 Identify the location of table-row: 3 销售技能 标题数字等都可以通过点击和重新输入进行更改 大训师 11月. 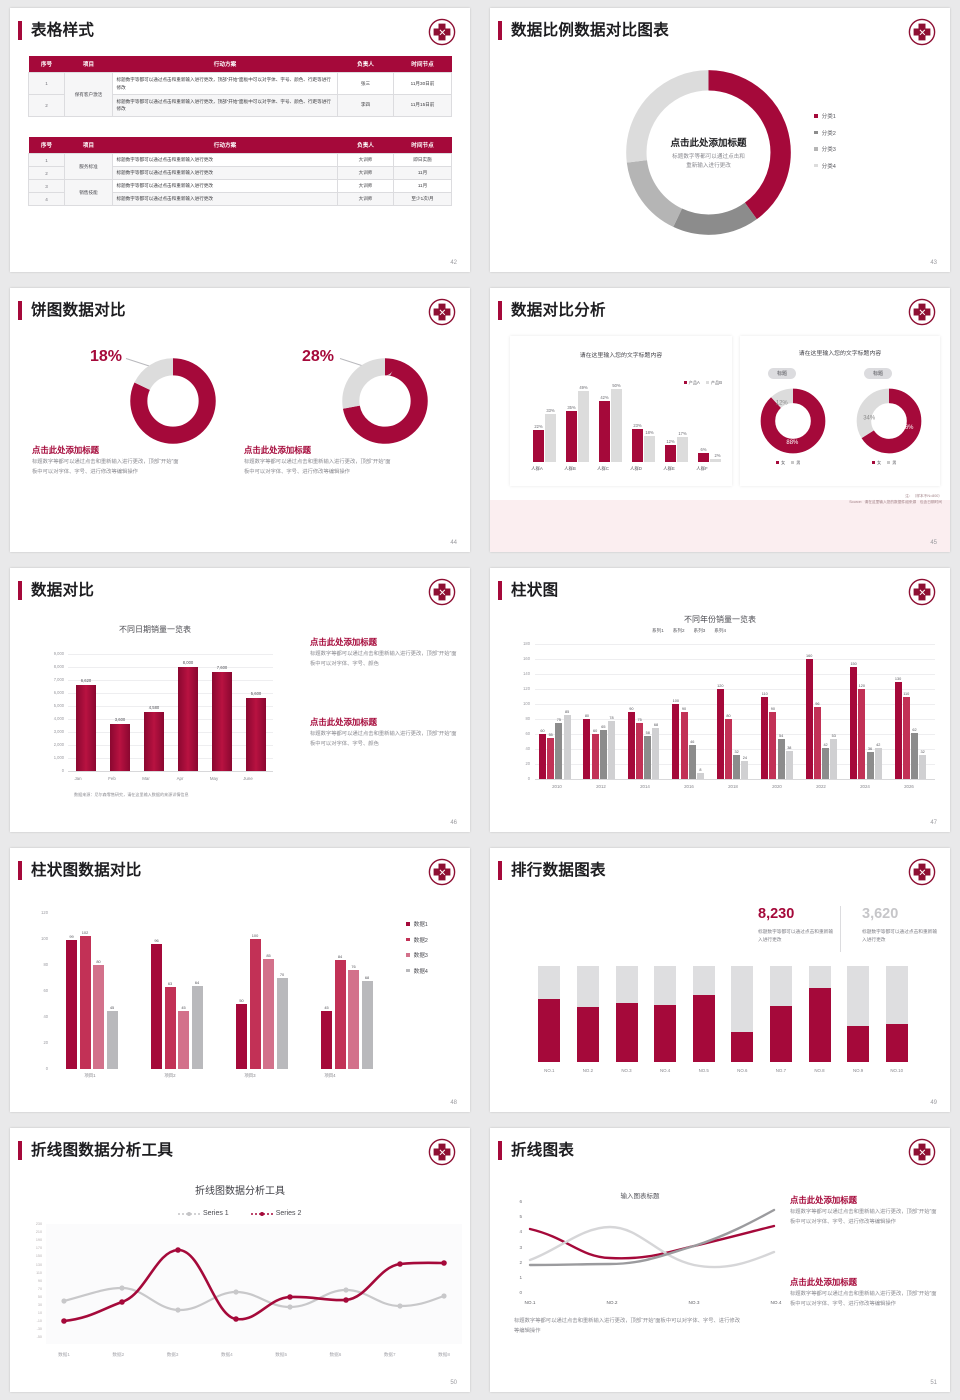
(240, 193).